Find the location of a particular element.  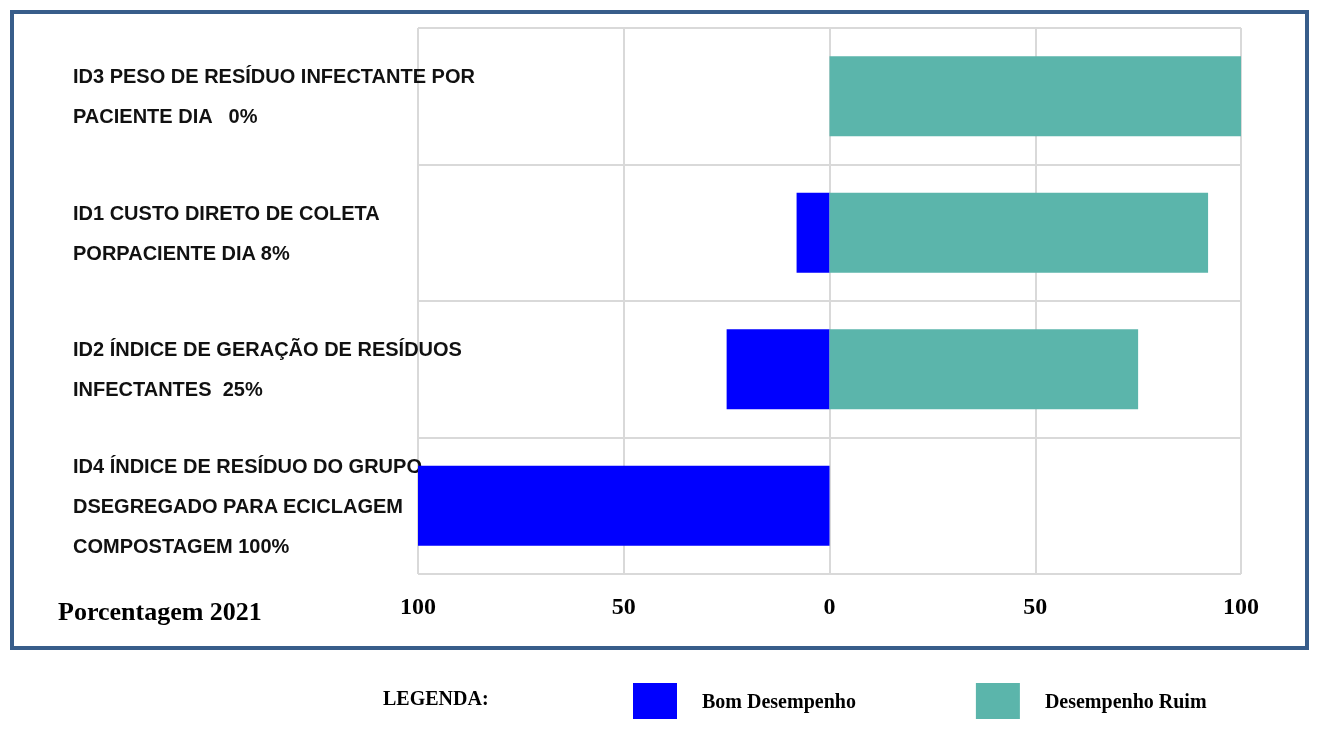

y-tick-label: ID3 PESO DE RESÍDUO INFECTANTE POR PACIENTE DIA 0% is located at coordinates (277, 96).